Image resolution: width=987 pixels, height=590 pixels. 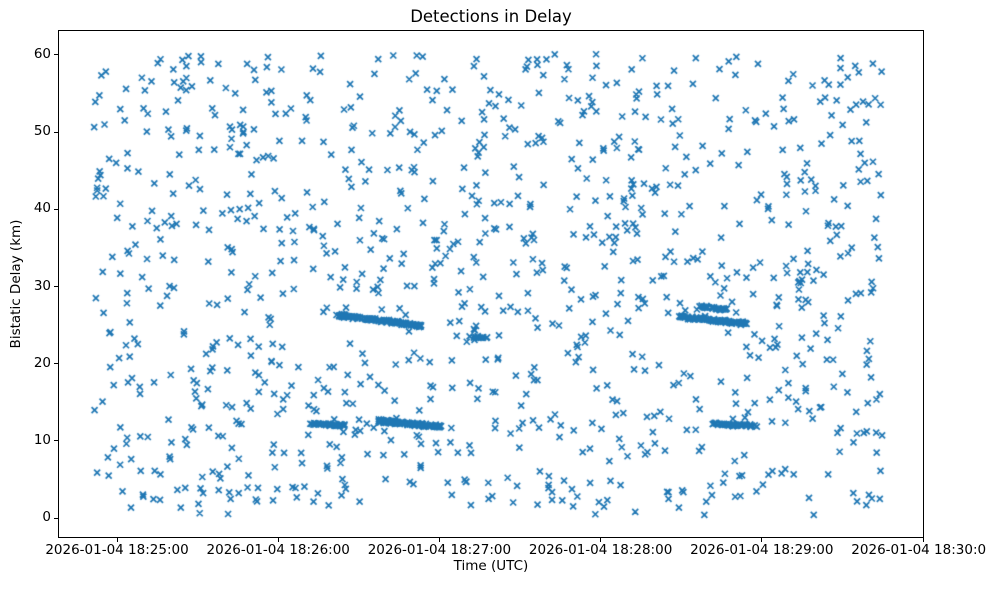 What do you see at coordinates (491, 566) in the screenshot?
I see `x-axis-label: Time (UTC)` at bounding box center [491, 566].